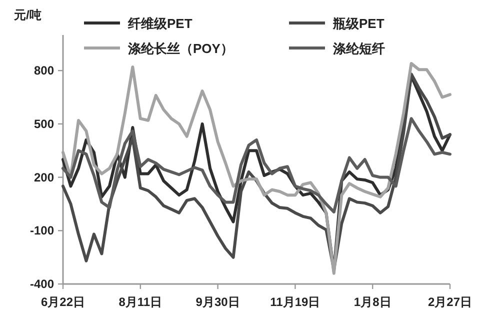  Describe the element at coordinates (63, 302) in the screenshot. I see `x-tick-label: 6月22日` at that location.